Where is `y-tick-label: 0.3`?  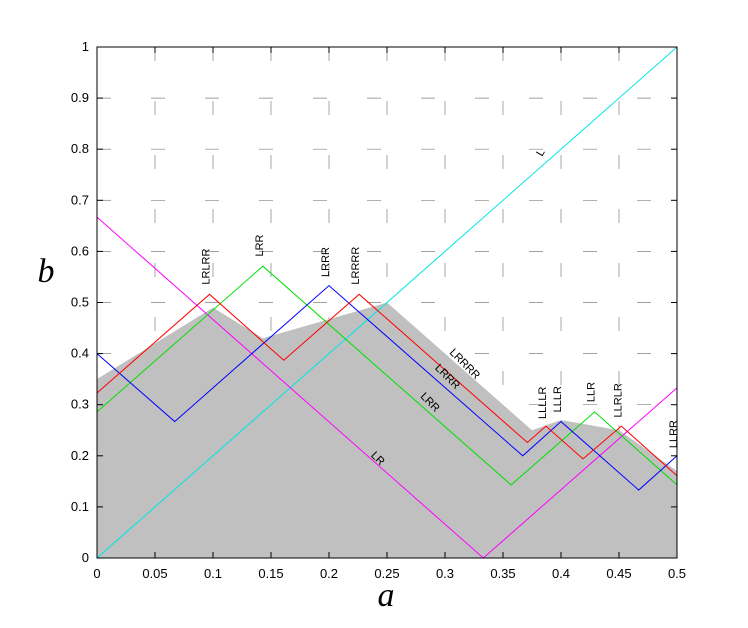 y-tick-label: 0.3 is located at coordinates (80, 404).